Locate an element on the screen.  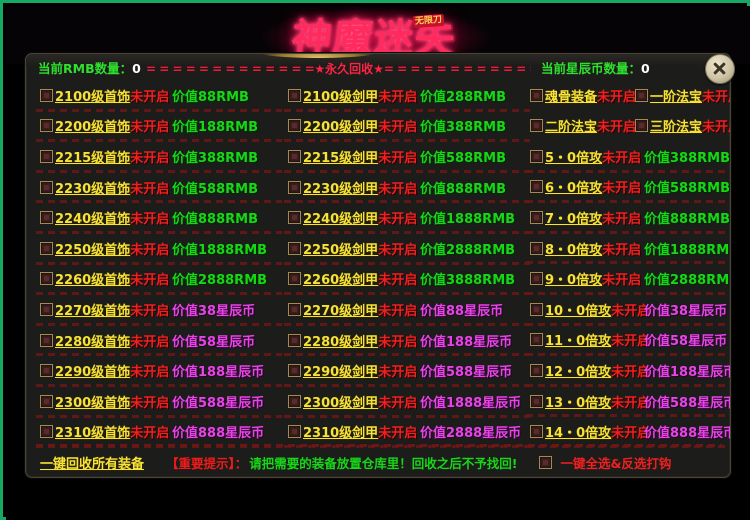
item-name: 12・0倍攻 is located at coordinates (578, 372).